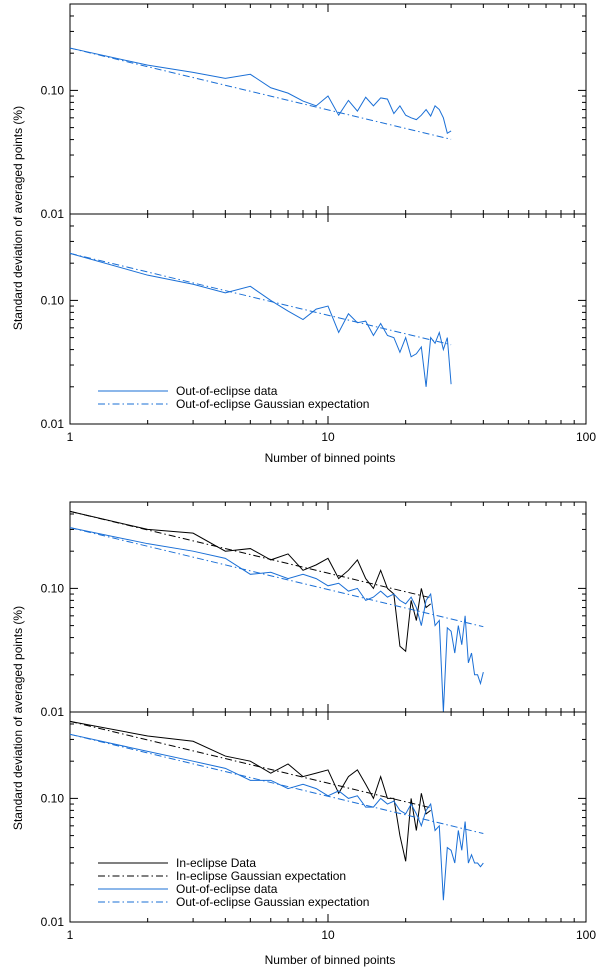  What do you see at coordinates (261, 876) in the screenshot?
I see `legend-label: In-eclipse Gaussian expectation` at bounding box center [261, 876].